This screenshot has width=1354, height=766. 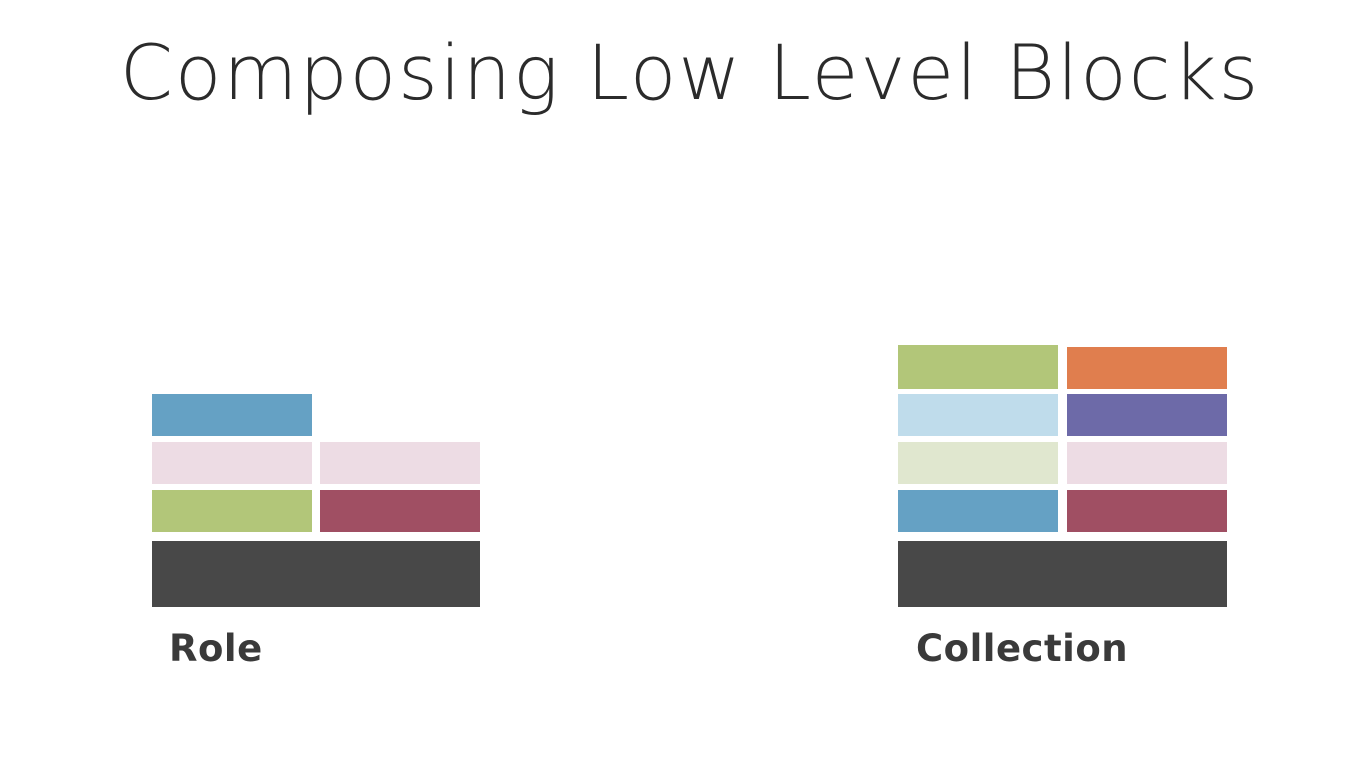 I want to click on collection-block-pink, so click(x=1147, y=463).